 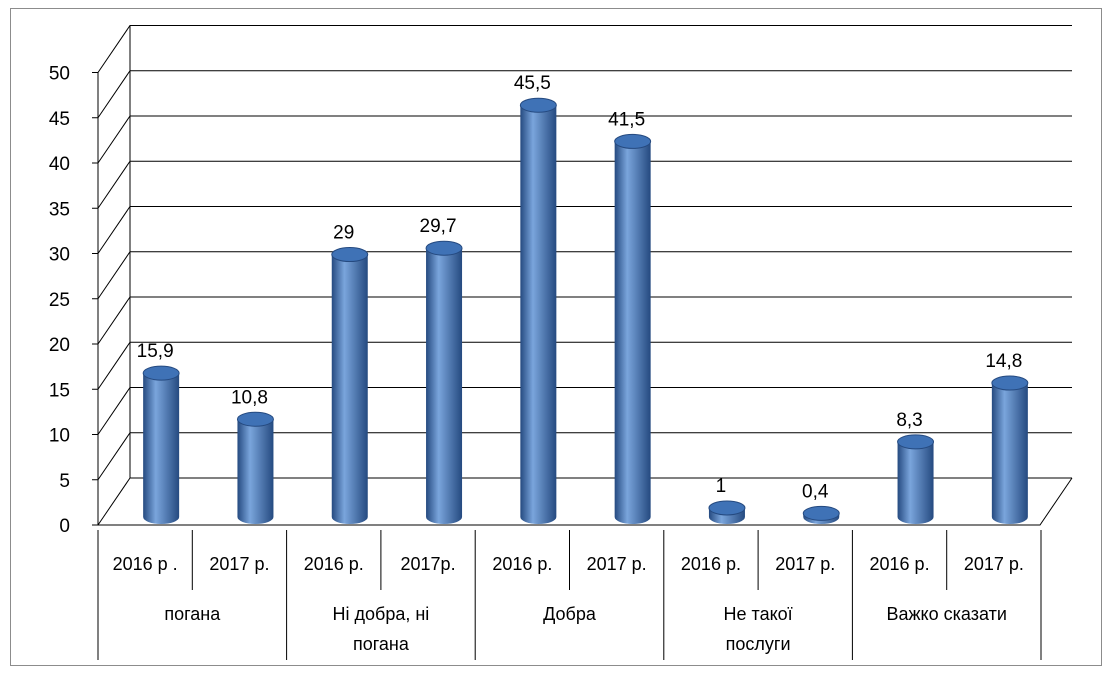 I want to click on y-tick-label: 15, so click(x=59, y=390).